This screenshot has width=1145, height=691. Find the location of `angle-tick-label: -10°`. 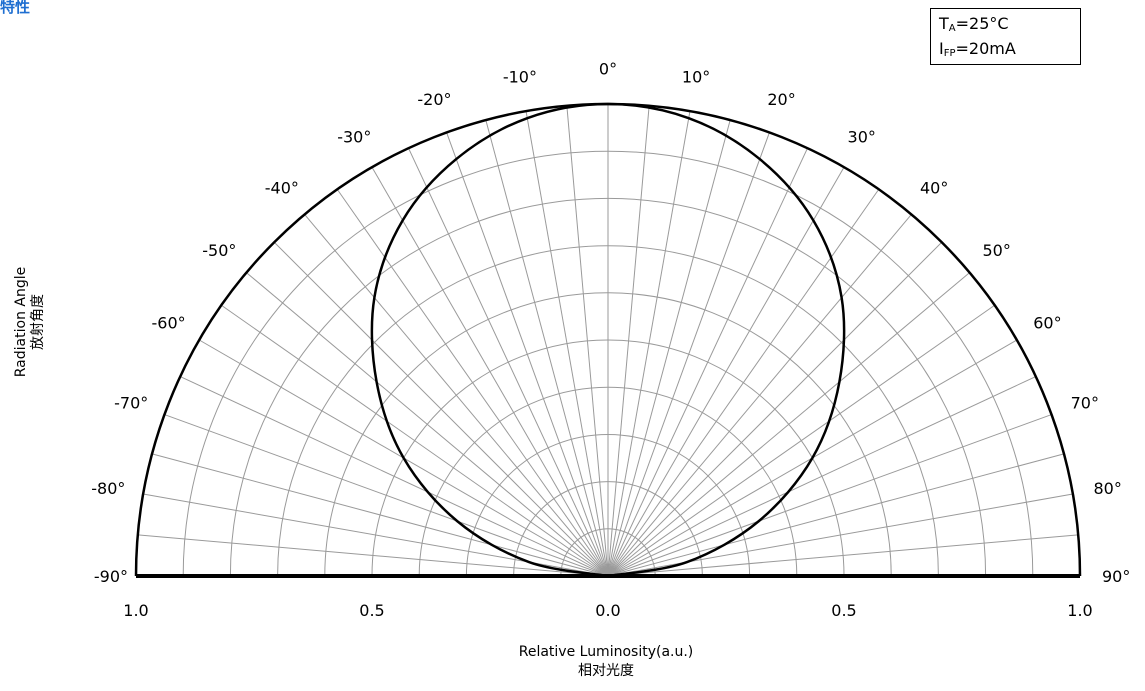

angle-tick-label: -10° is located at coordinates (520, 76).